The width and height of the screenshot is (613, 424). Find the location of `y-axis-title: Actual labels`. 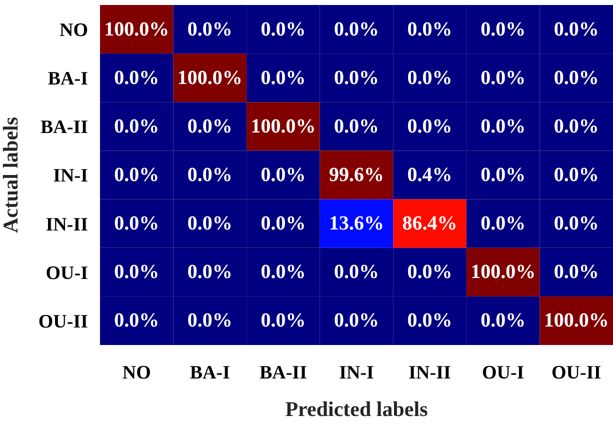

y-axis-title: Actual labels is located at coordinates (11, 175).